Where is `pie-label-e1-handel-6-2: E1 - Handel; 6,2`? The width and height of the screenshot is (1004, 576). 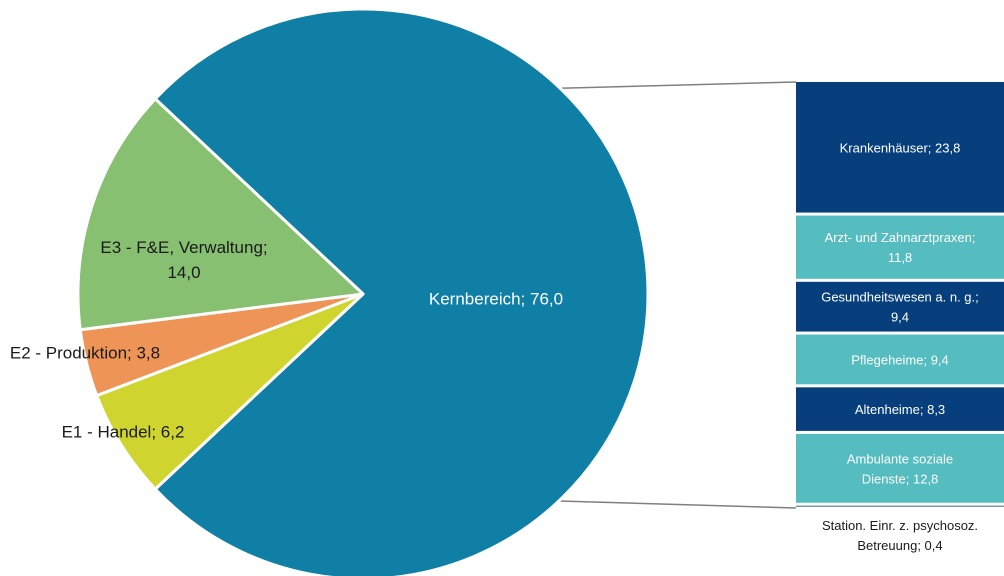 pie-label-e1-handel-6-2: E1 - Handel; 6,2 is located at coordinates (123, 431).